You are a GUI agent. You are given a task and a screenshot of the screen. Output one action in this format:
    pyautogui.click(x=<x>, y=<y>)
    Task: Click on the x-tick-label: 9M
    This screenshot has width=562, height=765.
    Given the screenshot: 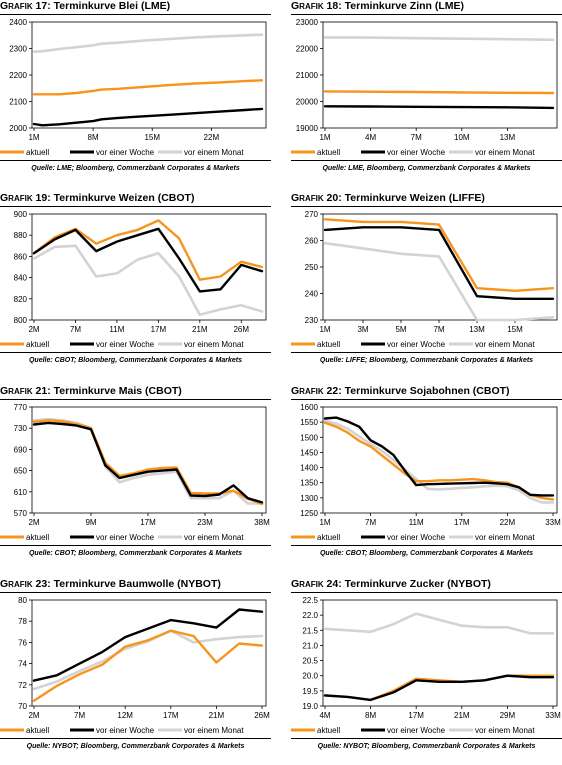 What is the action you would take?
    pyautogui.click(x=90, y=522)
    